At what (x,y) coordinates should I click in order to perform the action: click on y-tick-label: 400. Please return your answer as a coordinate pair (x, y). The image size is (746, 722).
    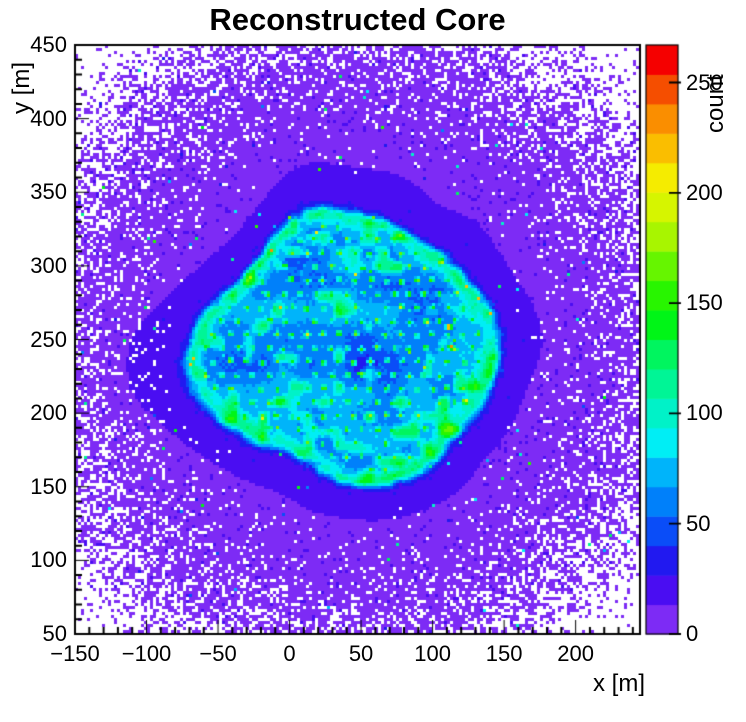
    Looking at the image, I should click on (48, 118).